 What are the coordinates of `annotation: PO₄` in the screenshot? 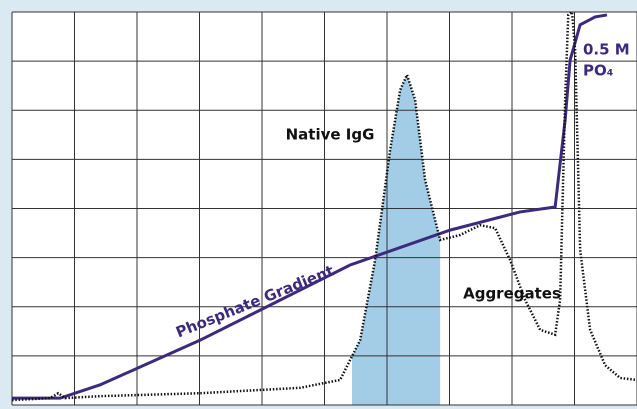 It's located at (598, 71).